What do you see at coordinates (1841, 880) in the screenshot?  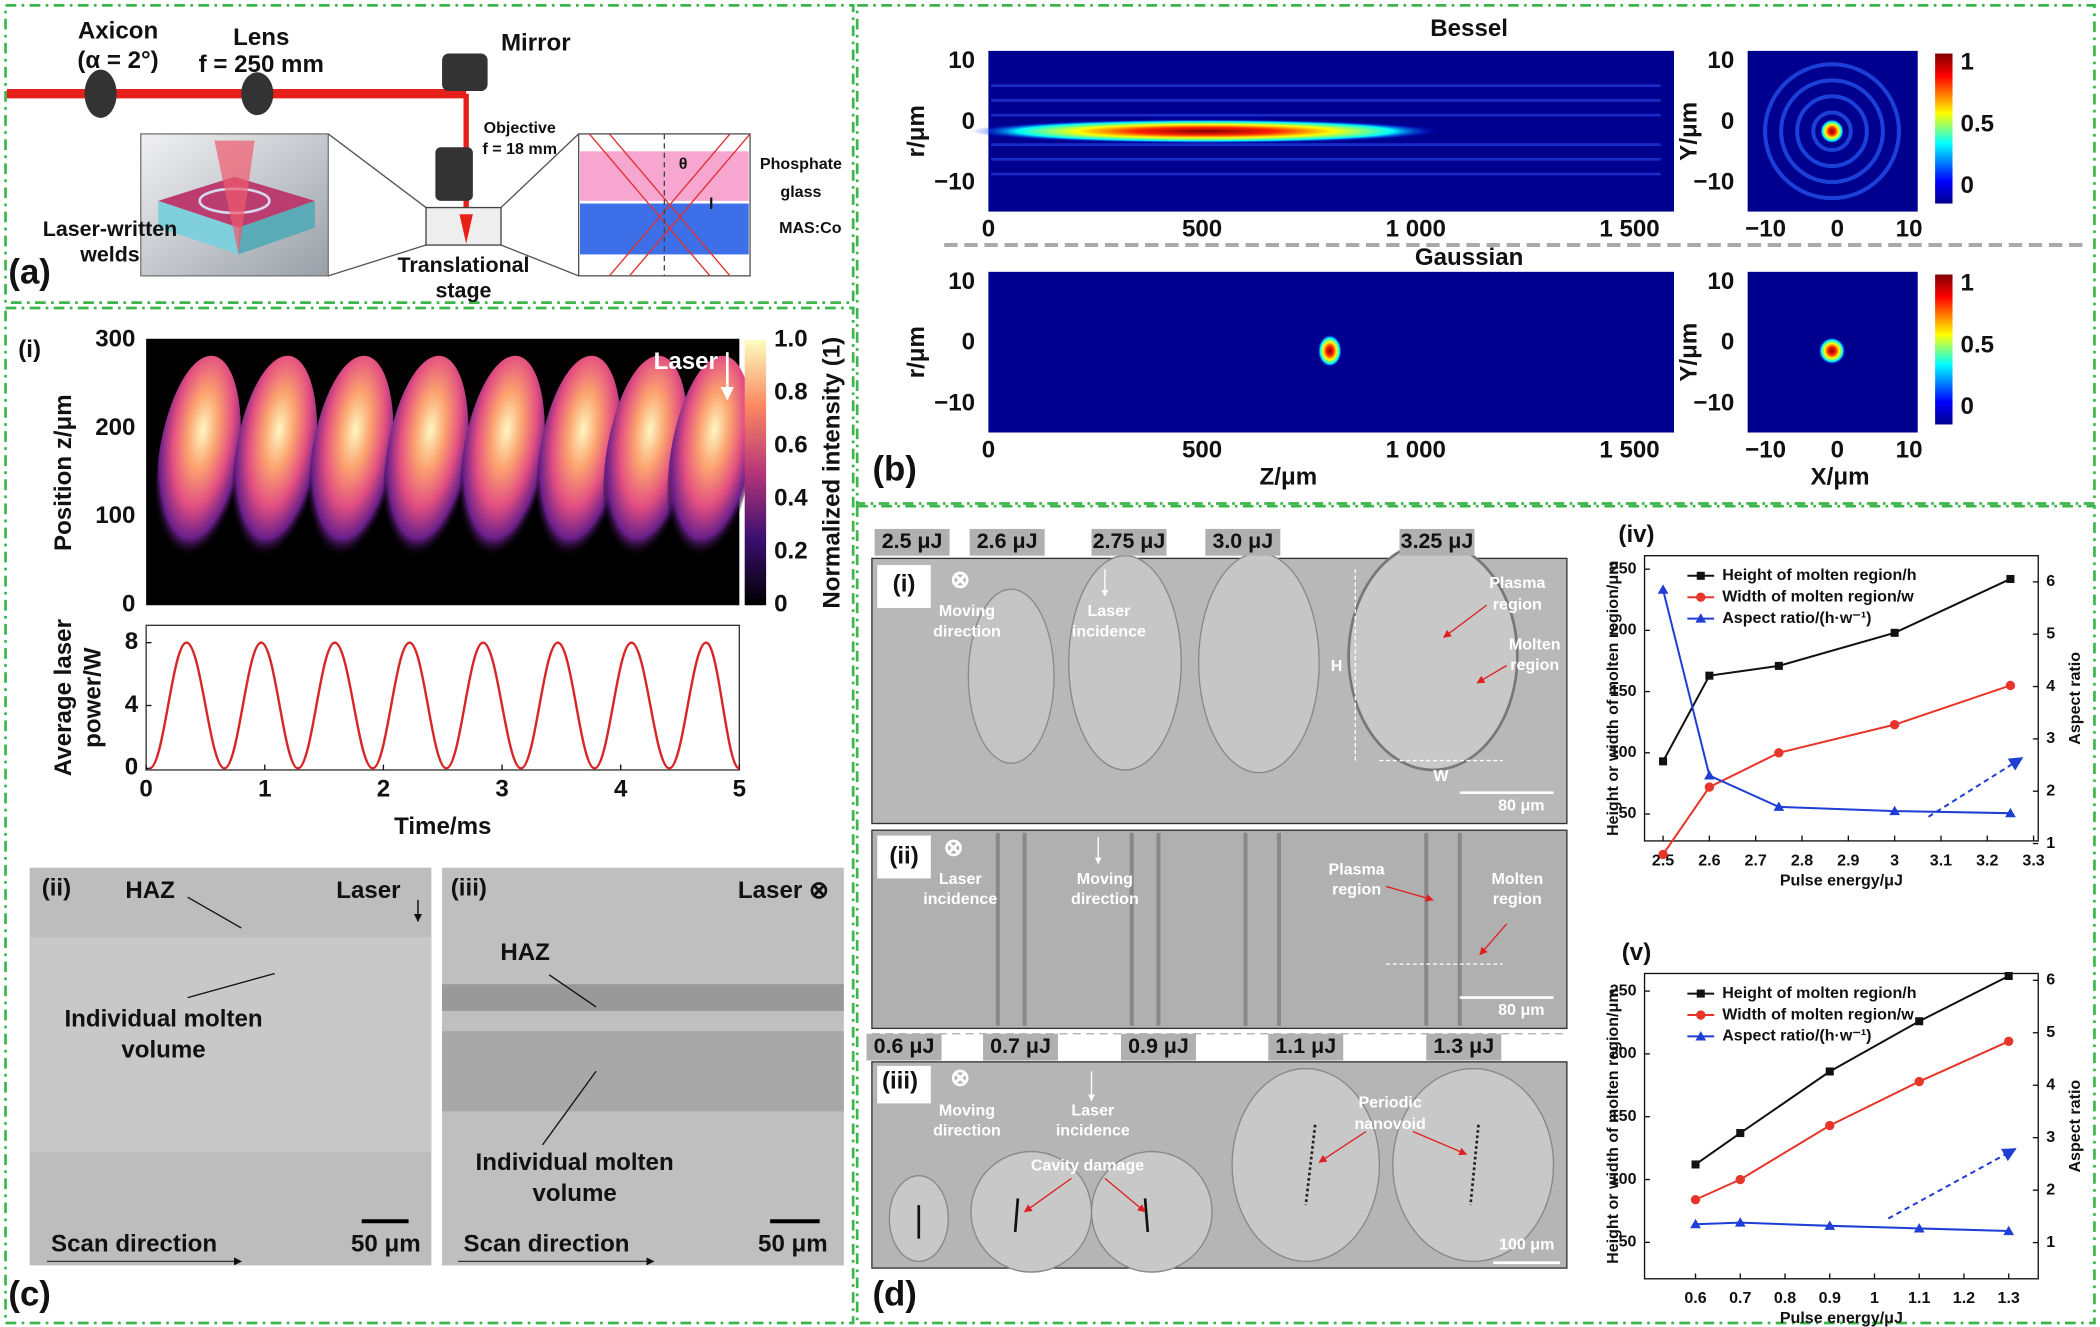 I see `label: Pulse energy/μJ` at bounding box center [1841, 880].